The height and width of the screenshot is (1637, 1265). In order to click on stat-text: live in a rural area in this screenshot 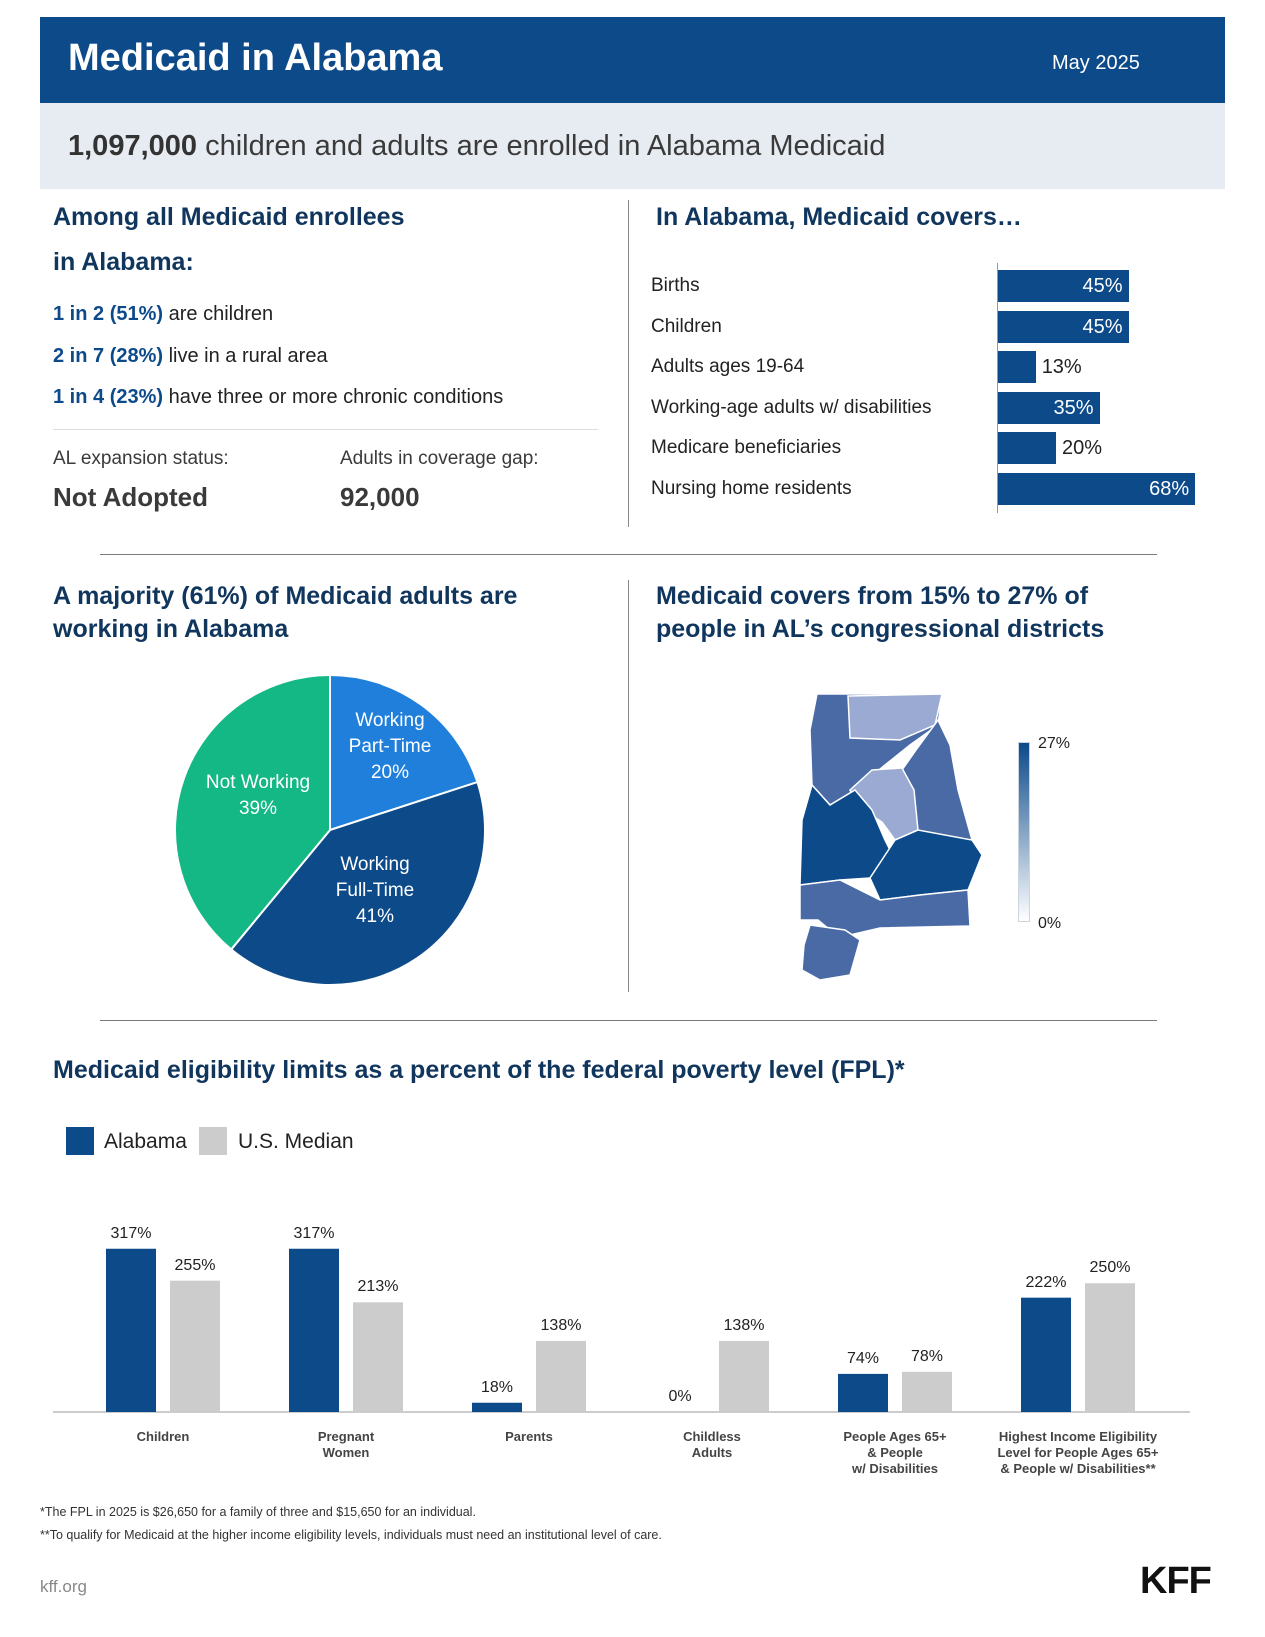, I will do `click(245, 356)`.